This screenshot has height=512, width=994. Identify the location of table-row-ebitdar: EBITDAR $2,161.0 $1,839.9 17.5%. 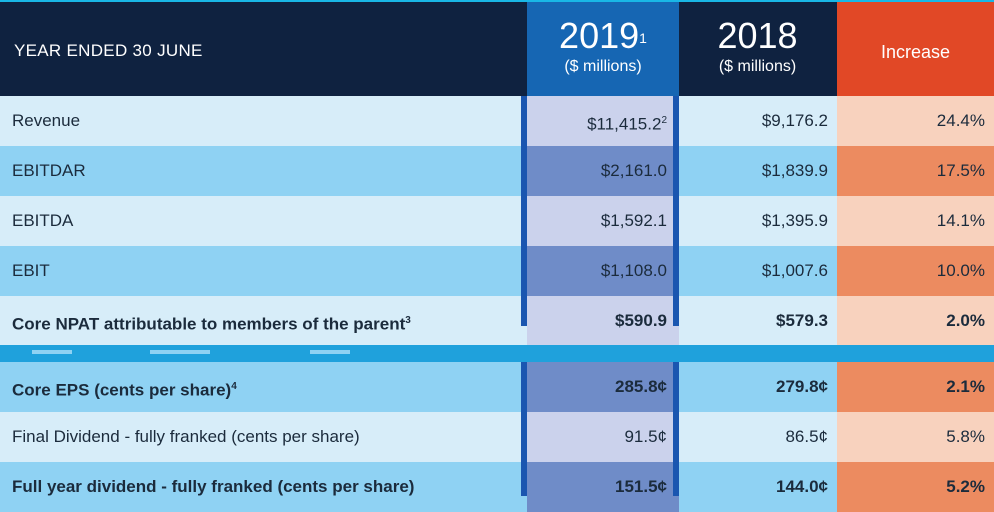
(497, 171).